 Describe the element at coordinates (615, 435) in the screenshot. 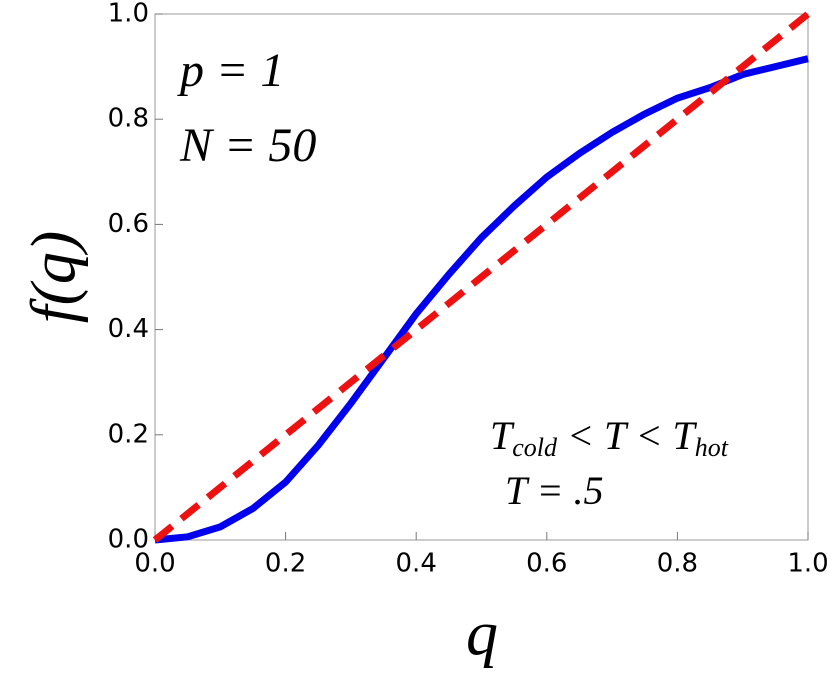

I see `condition-part: < T <` at that location.